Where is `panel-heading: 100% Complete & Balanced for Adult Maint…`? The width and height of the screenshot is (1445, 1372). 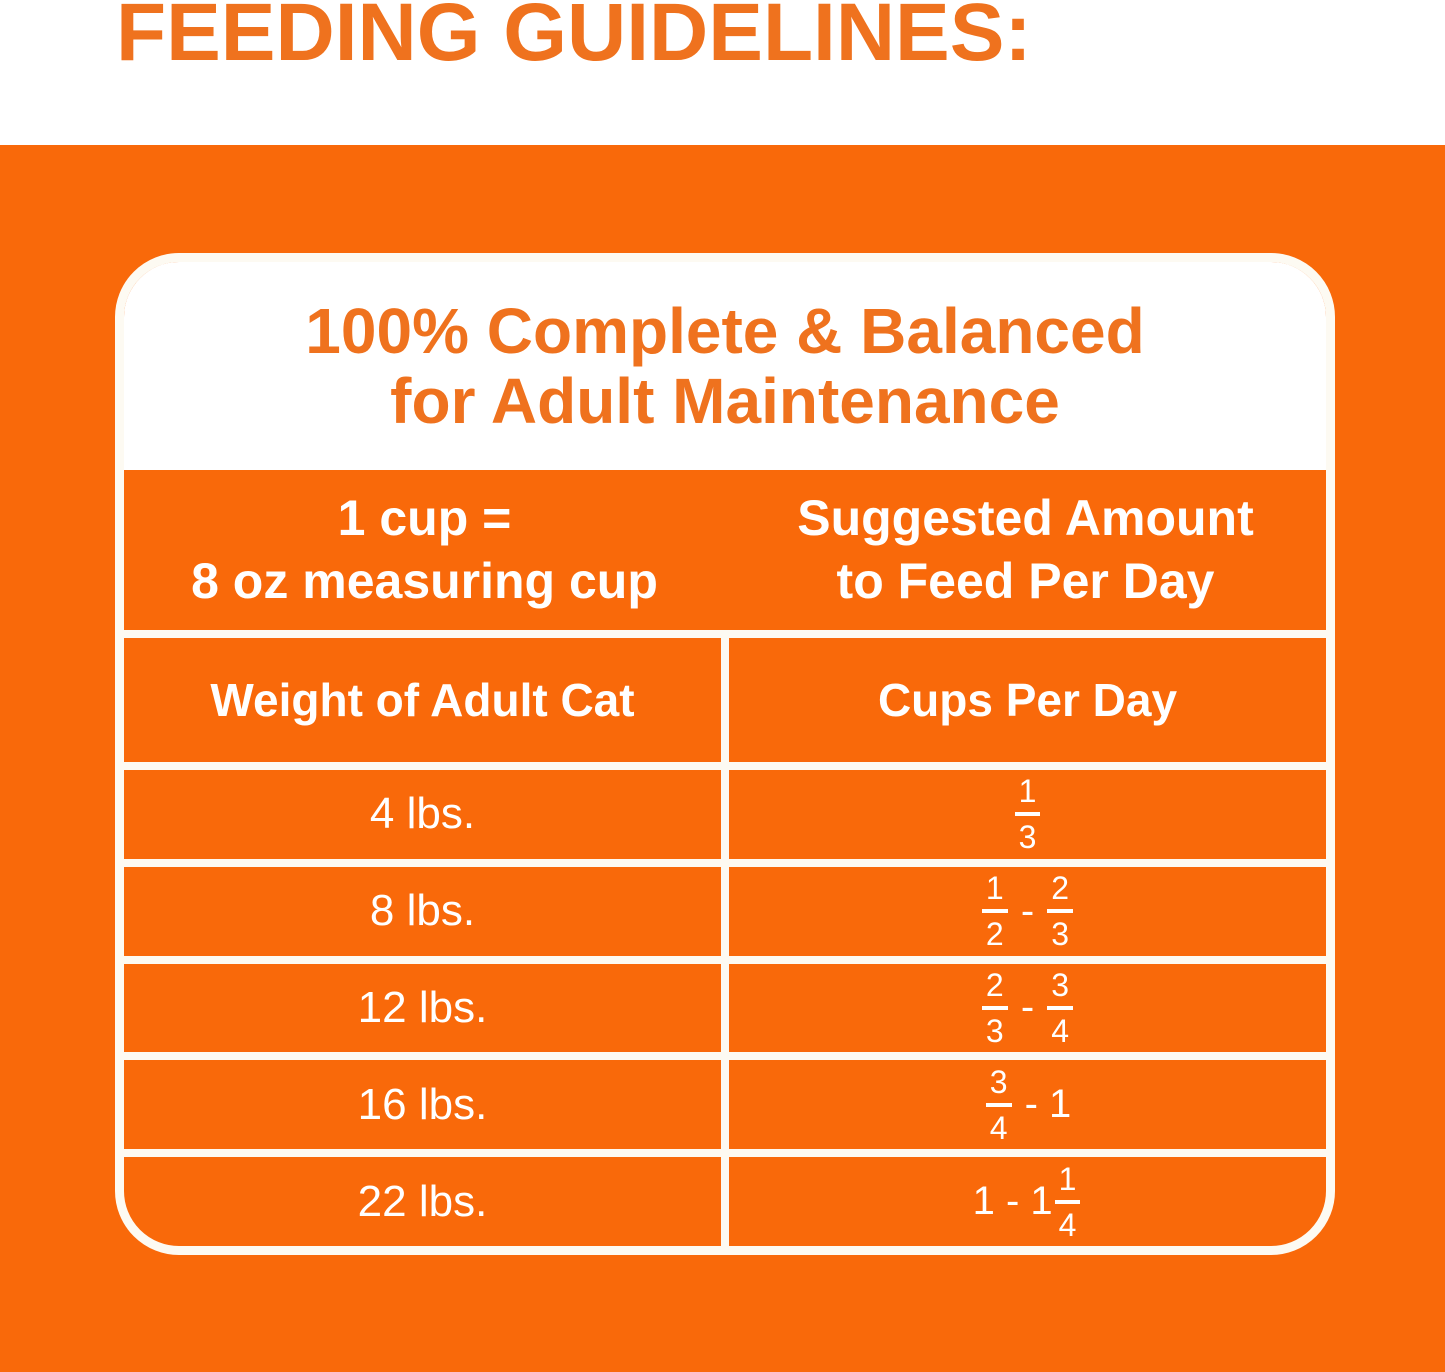
panel-heading: 100% Complete & Balanced for Adult Maint… is located at coordinates (725, 366).